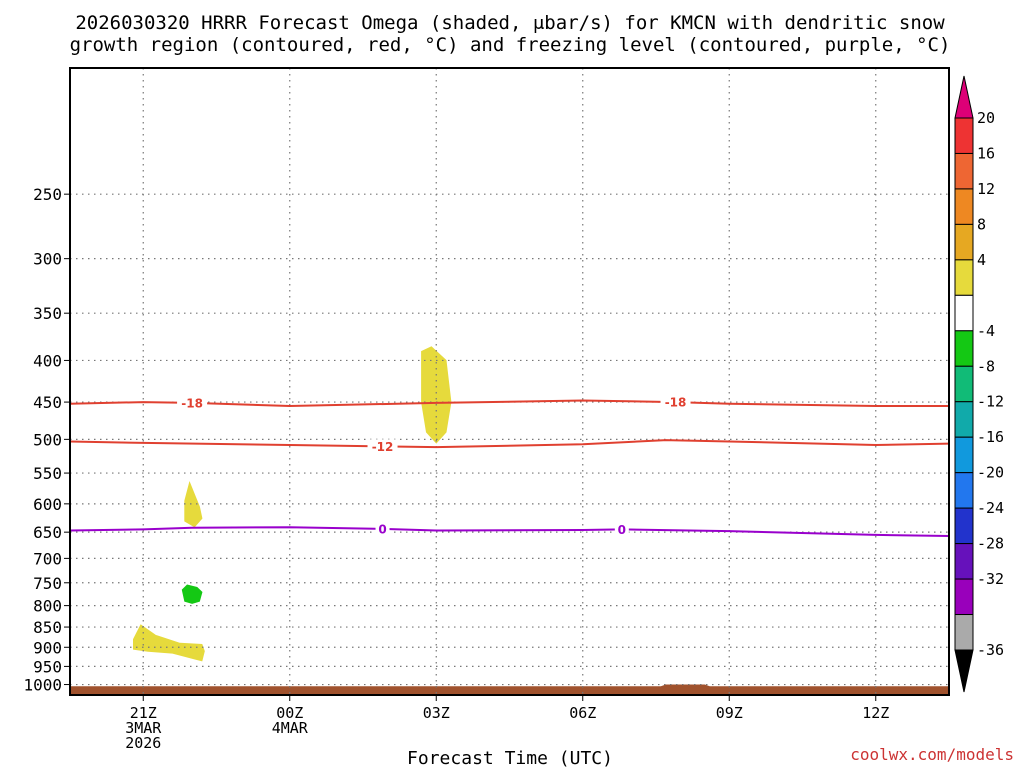 The height and width of the screenshot is (768, 1024). What do you see at coordinates (47, 647) in the screenshot?
I see `y-tick-label-900: 900` at bounding box center [47, 647].